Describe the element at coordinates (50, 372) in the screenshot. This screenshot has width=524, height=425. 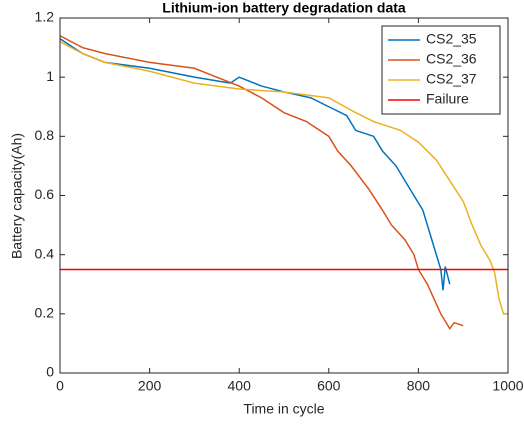
I see `y-tick-label: 0` at that location.